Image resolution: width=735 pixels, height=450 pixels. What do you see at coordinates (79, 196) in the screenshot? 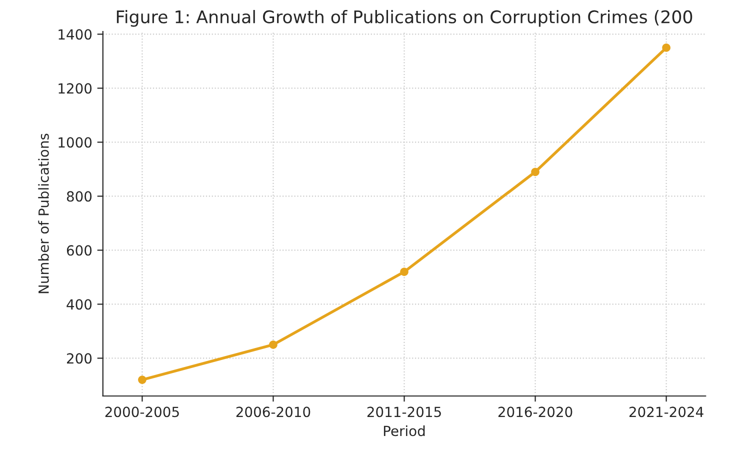
I see `y-tick-label: 800` at bounding box center [79, 196].